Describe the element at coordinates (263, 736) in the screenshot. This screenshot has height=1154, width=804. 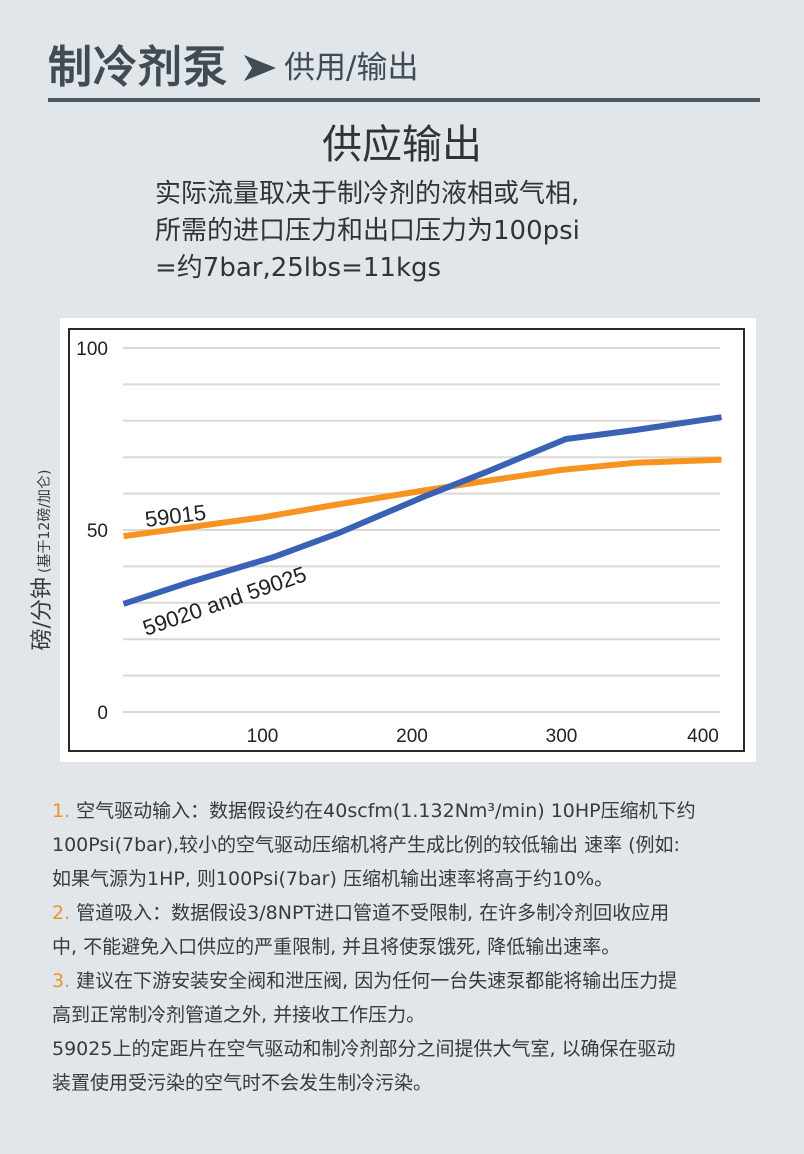
I see `x-tick-label: 100` at that location.